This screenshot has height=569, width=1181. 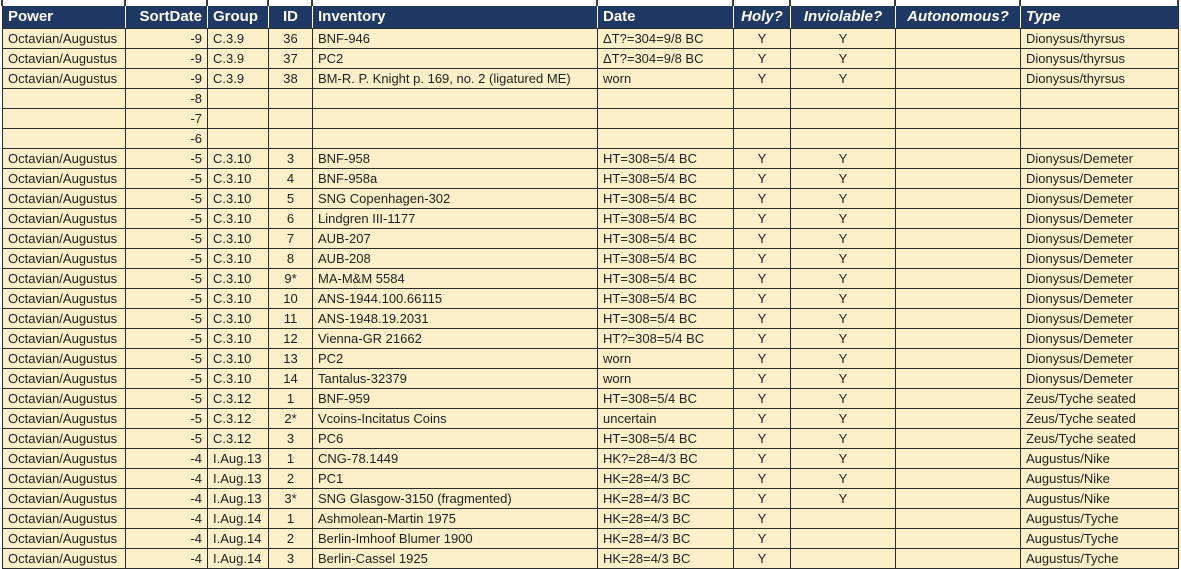 I want to click on cell-inventory: CNG-78.1449, so click(x=455, y=458).